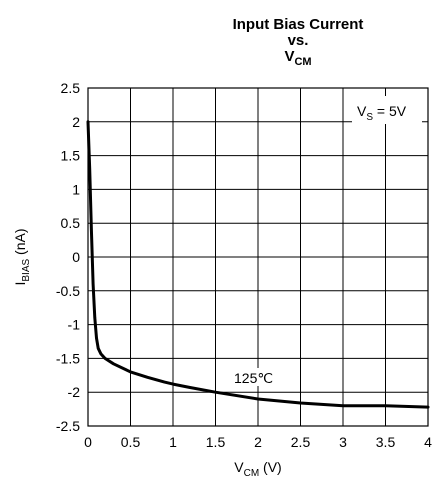 This screenshot has height=487, width=437. Describe the element at coordinates (298, 40) in the screenshot. I see `chart-title-line-2: vs.` at that location.